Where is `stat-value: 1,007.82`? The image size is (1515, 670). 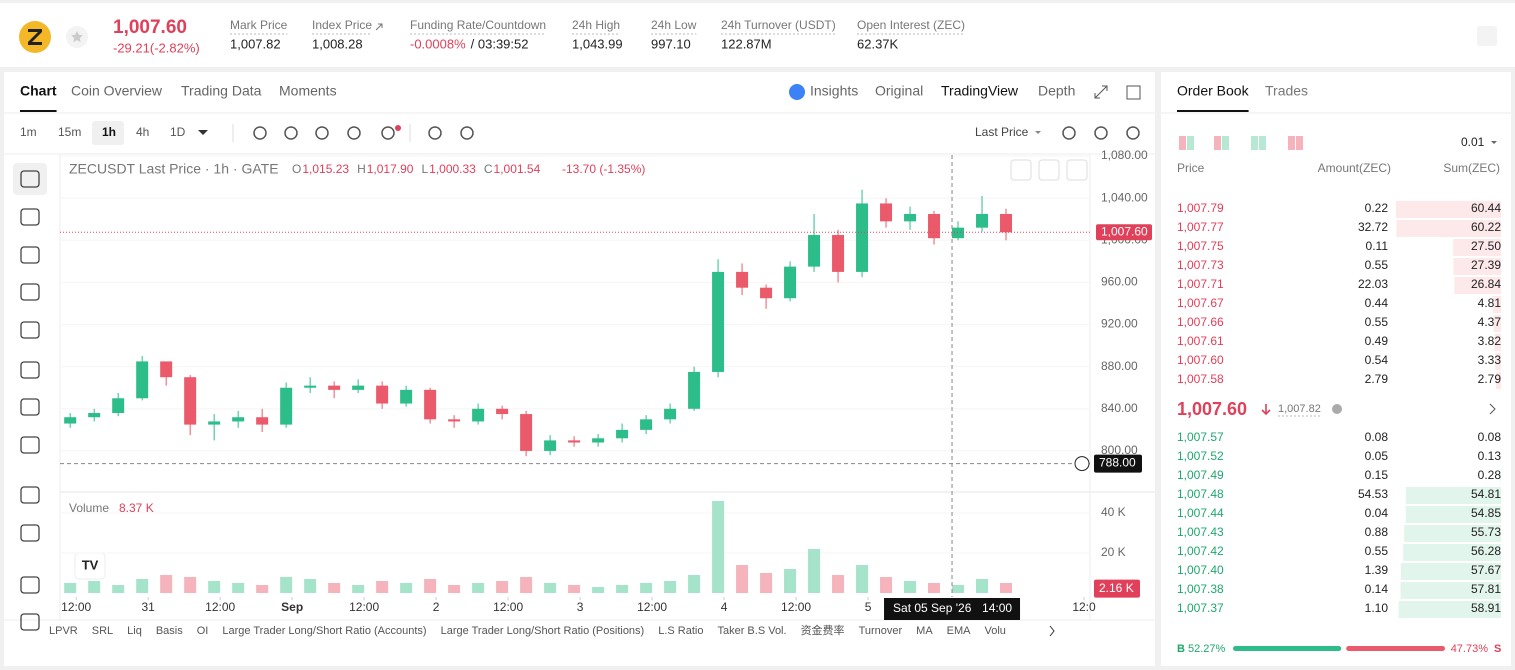
stat-value: 1,007.82 is located at coordinates (255, 43).